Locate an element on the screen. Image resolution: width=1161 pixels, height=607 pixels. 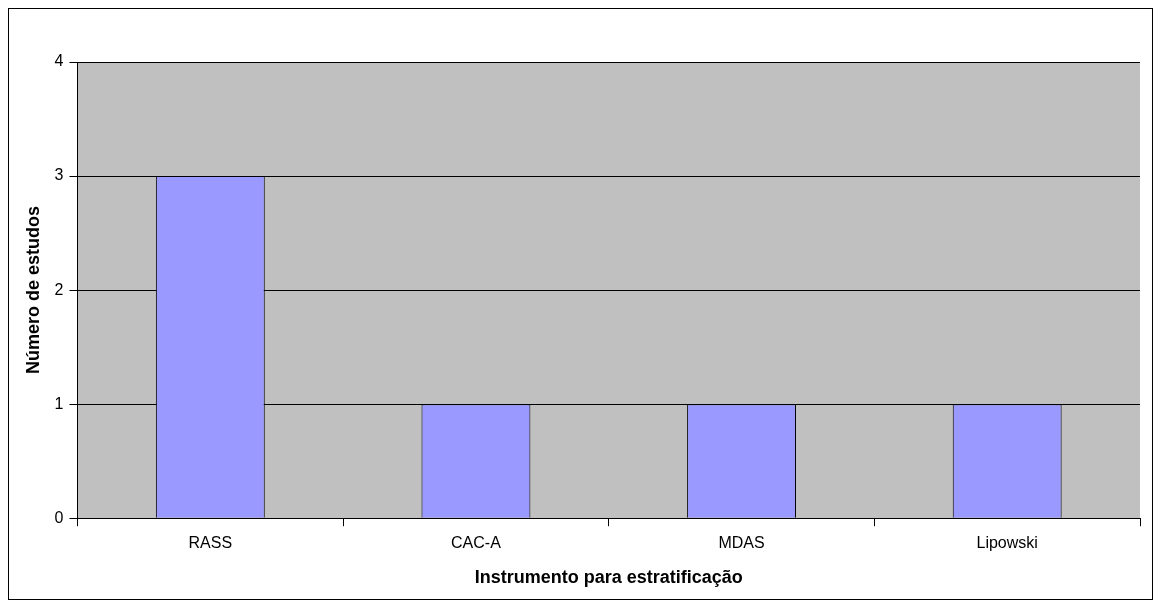
x-tick-label: MDAS is located at coordinates (741, 543).